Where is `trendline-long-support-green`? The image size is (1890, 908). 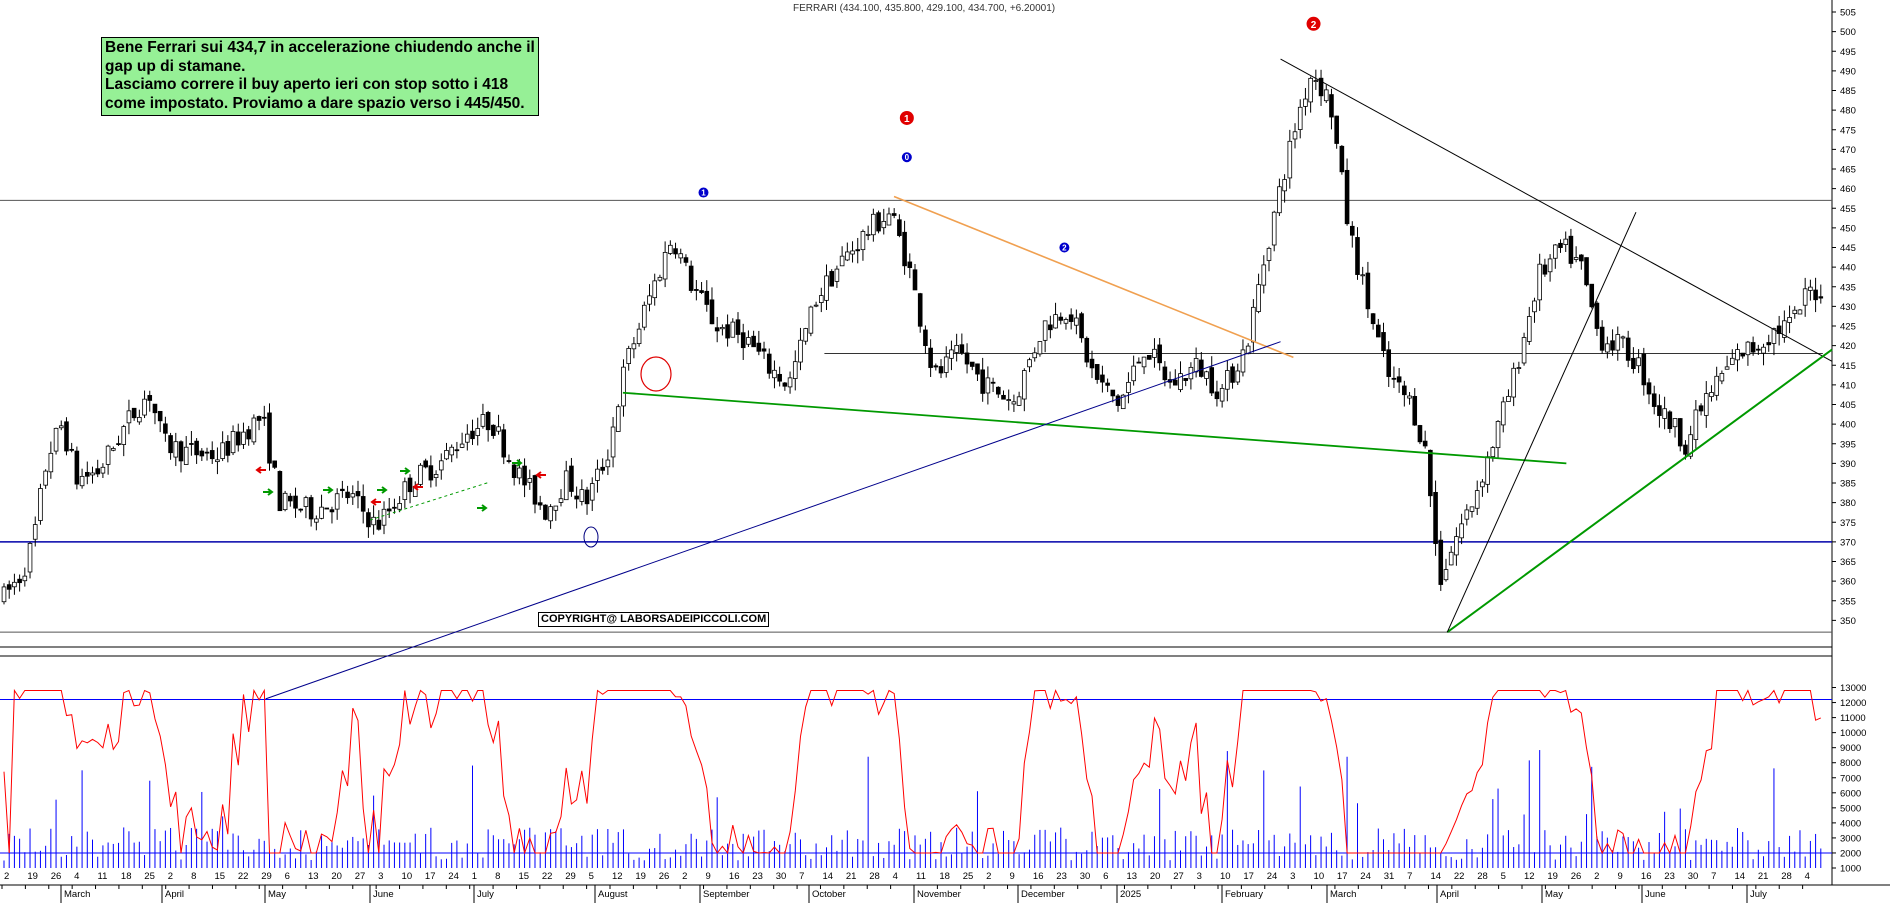 trendline-long-support-green is located at coordinates (1094, 428).